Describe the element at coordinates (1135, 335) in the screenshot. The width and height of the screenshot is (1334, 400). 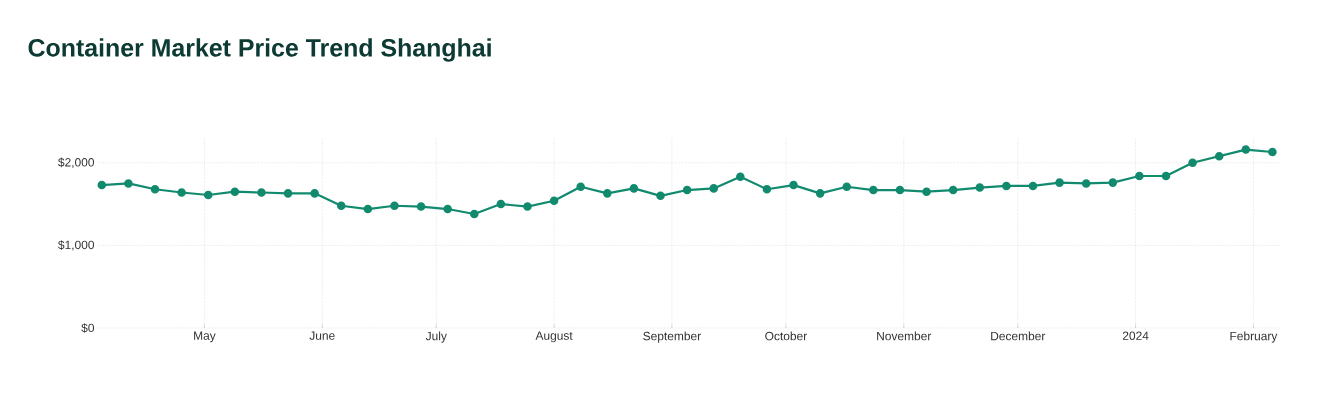
I see `x-tick-label: 2024` at that location.